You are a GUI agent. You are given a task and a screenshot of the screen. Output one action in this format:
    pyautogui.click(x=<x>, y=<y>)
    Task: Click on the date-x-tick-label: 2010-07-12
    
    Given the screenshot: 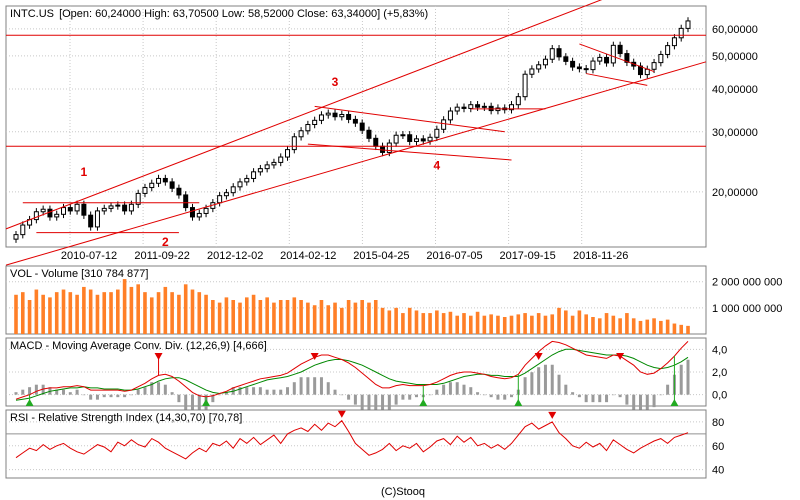 What is the action you would take?
    pyautogui.click(x=89, y=256)
    